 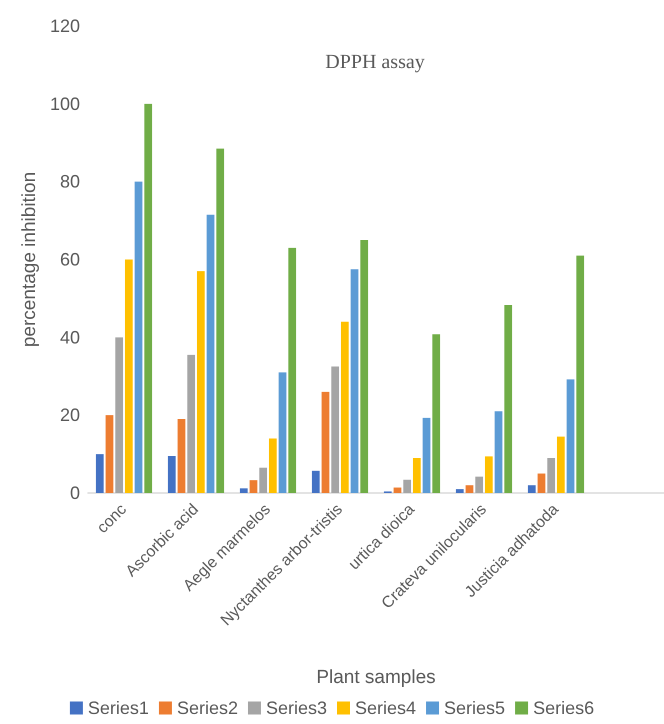 What do you see at coordinates (375, 62) in the screenshot?
I see `text: DPPH assay` at bounding box center [375, 62].